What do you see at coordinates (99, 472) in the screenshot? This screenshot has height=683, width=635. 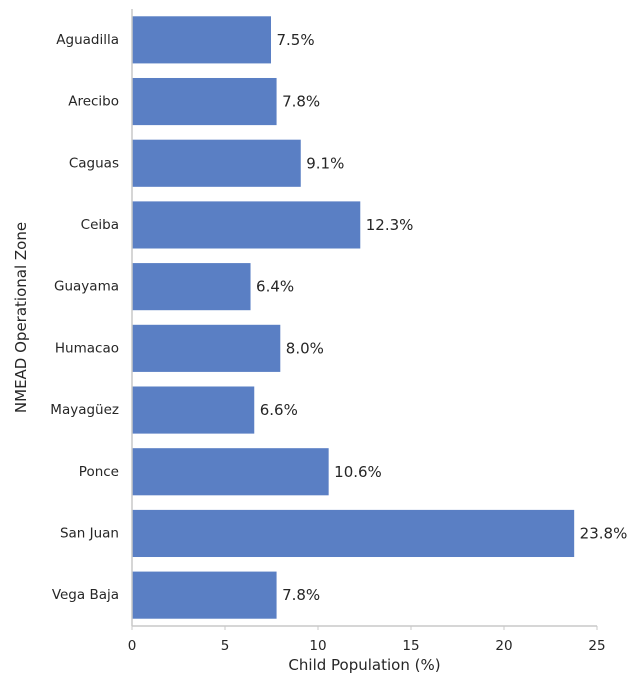 I see `y-tick-label: Ponce` at bounding box center [99, 472].